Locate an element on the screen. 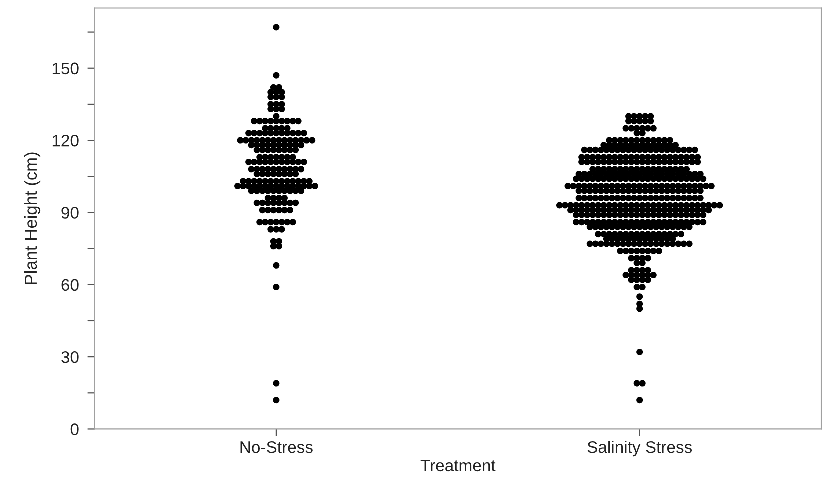  y-tick-label: 30 is located at coordinates (70, 357).